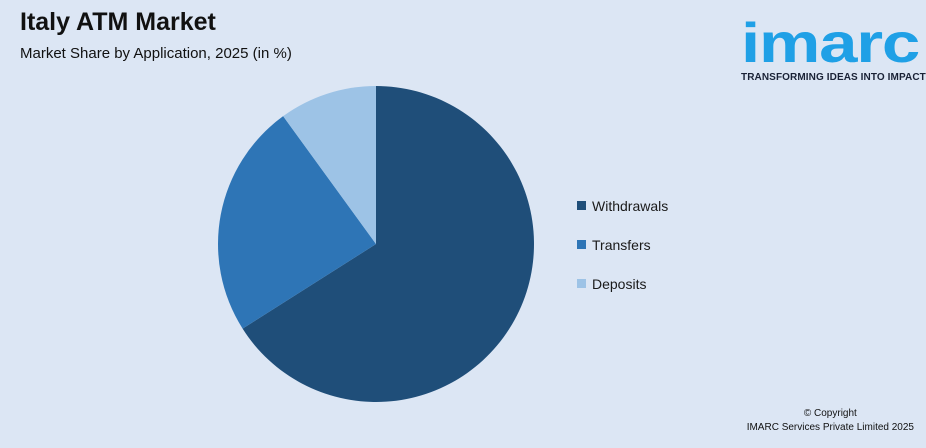 The width and height of the screenshot is (926, 448). What do you see at coordinates (630, 205) in the screenshot?
I see `legend-label: Withdrawals` at bounding box center [630, 205].